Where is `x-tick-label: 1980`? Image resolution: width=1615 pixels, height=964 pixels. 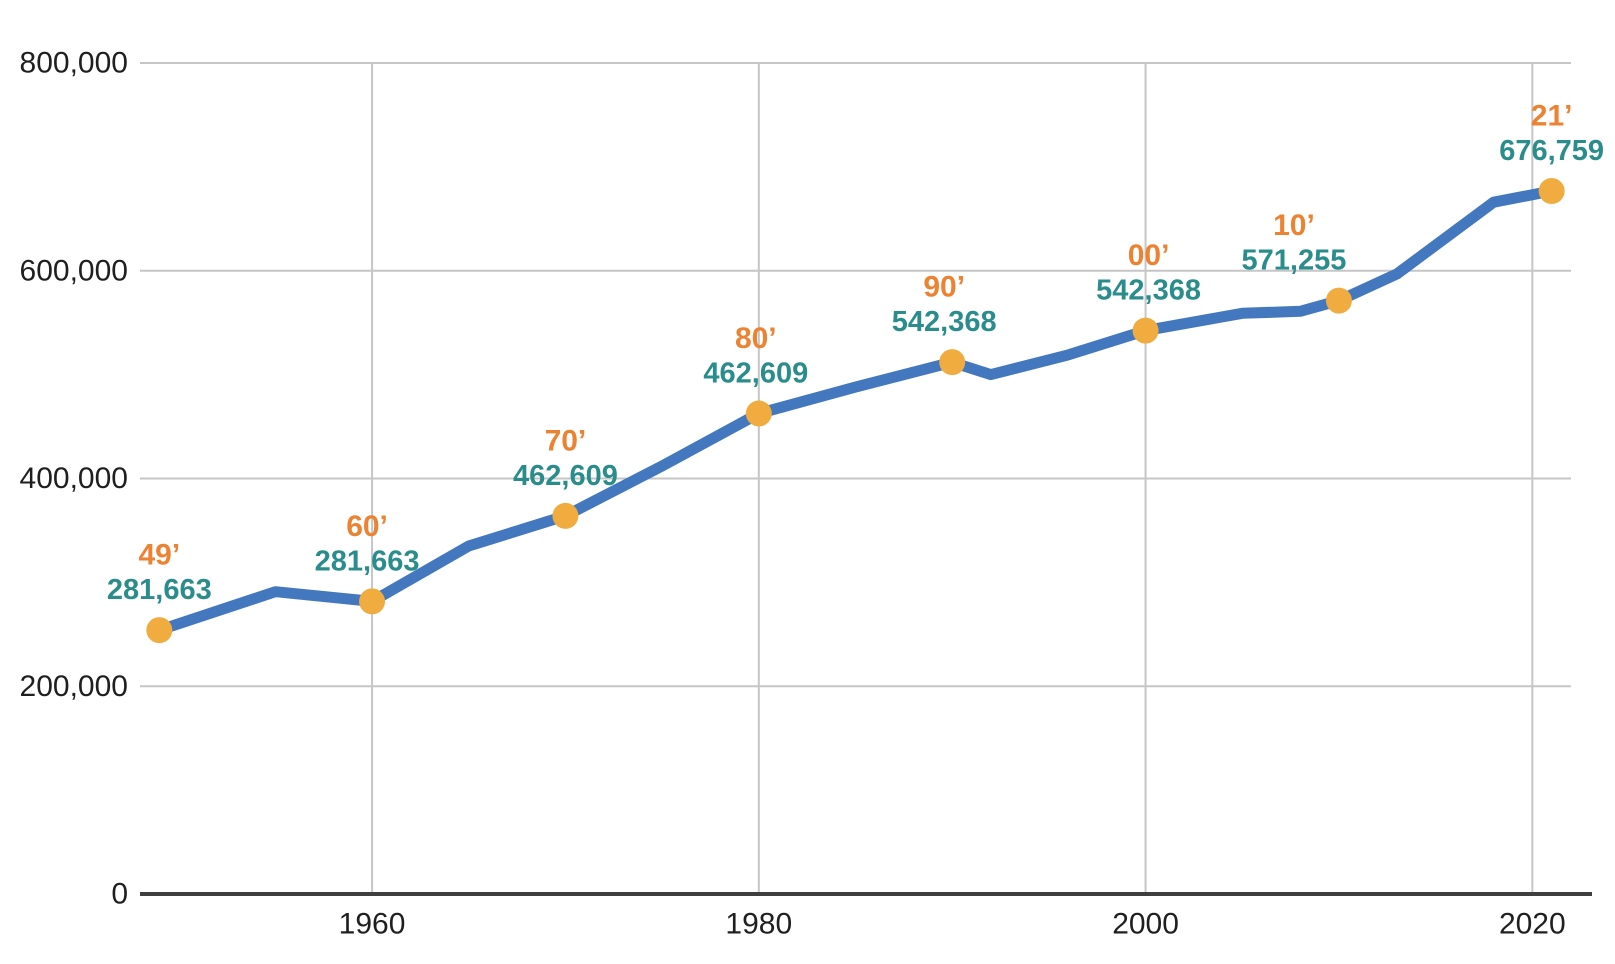 x-tick-label: 1980 is located at coordinates (758, 924).